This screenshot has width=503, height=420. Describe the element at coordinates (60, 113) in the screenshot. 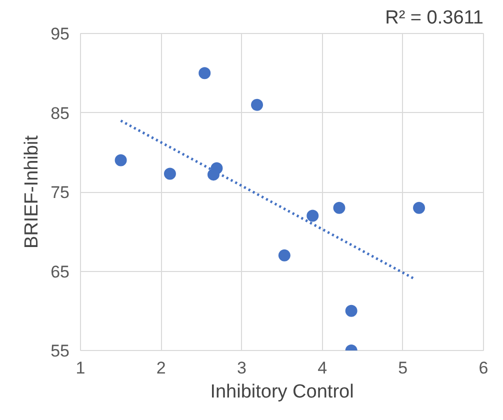

I see `y-tick-label: 85` at that location.